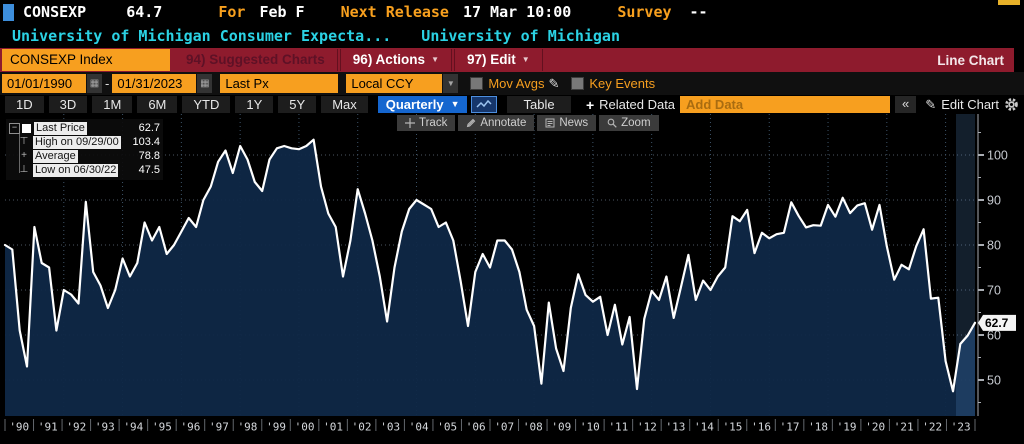 The height and width of the screenshot is (444, 1024). I want to click on ticker: CONSEXP, so click(55, 12).